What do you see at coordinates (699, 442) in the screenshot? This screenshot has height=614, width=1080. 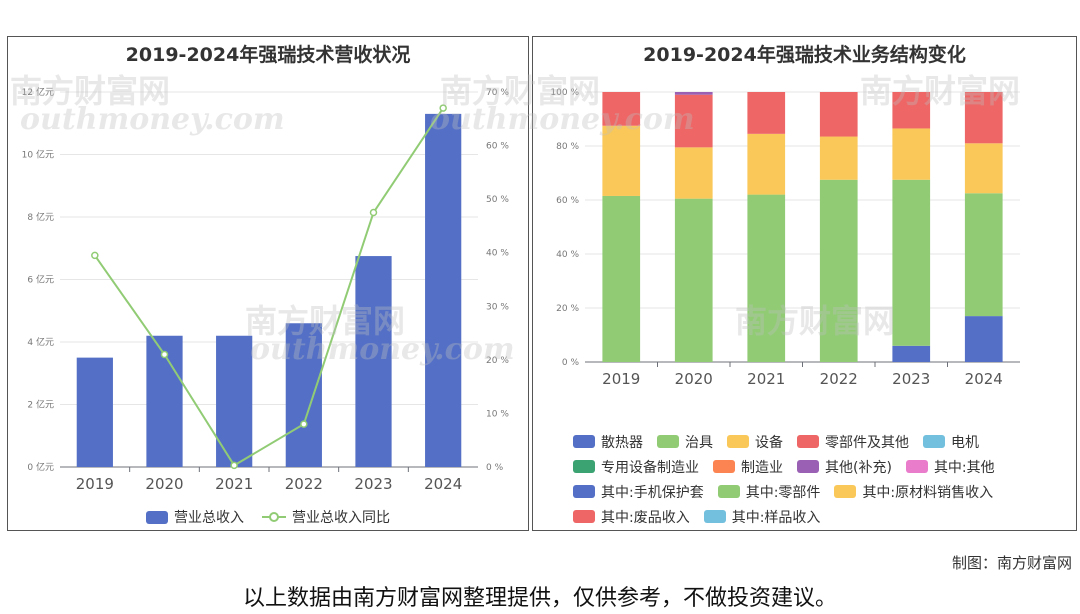 I see `legend-label: 治具` at bounding box center [699, 442].